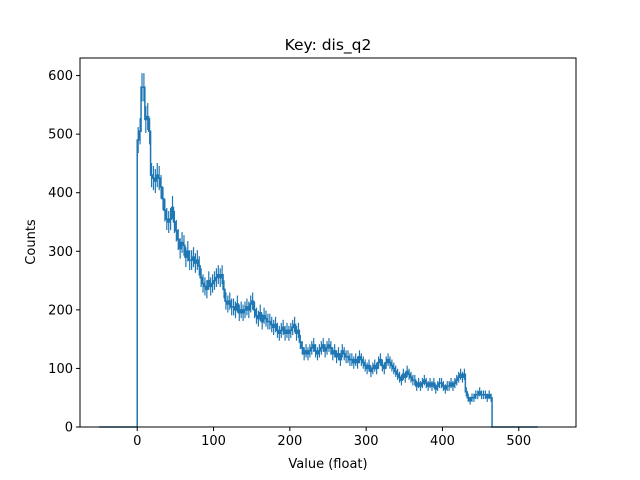 This screenshot has height=480, width=640. What do you see at coordinates (60, 252) in the screenshot?
I see `y-tick-label: 300` at bounding box center [60, 252].